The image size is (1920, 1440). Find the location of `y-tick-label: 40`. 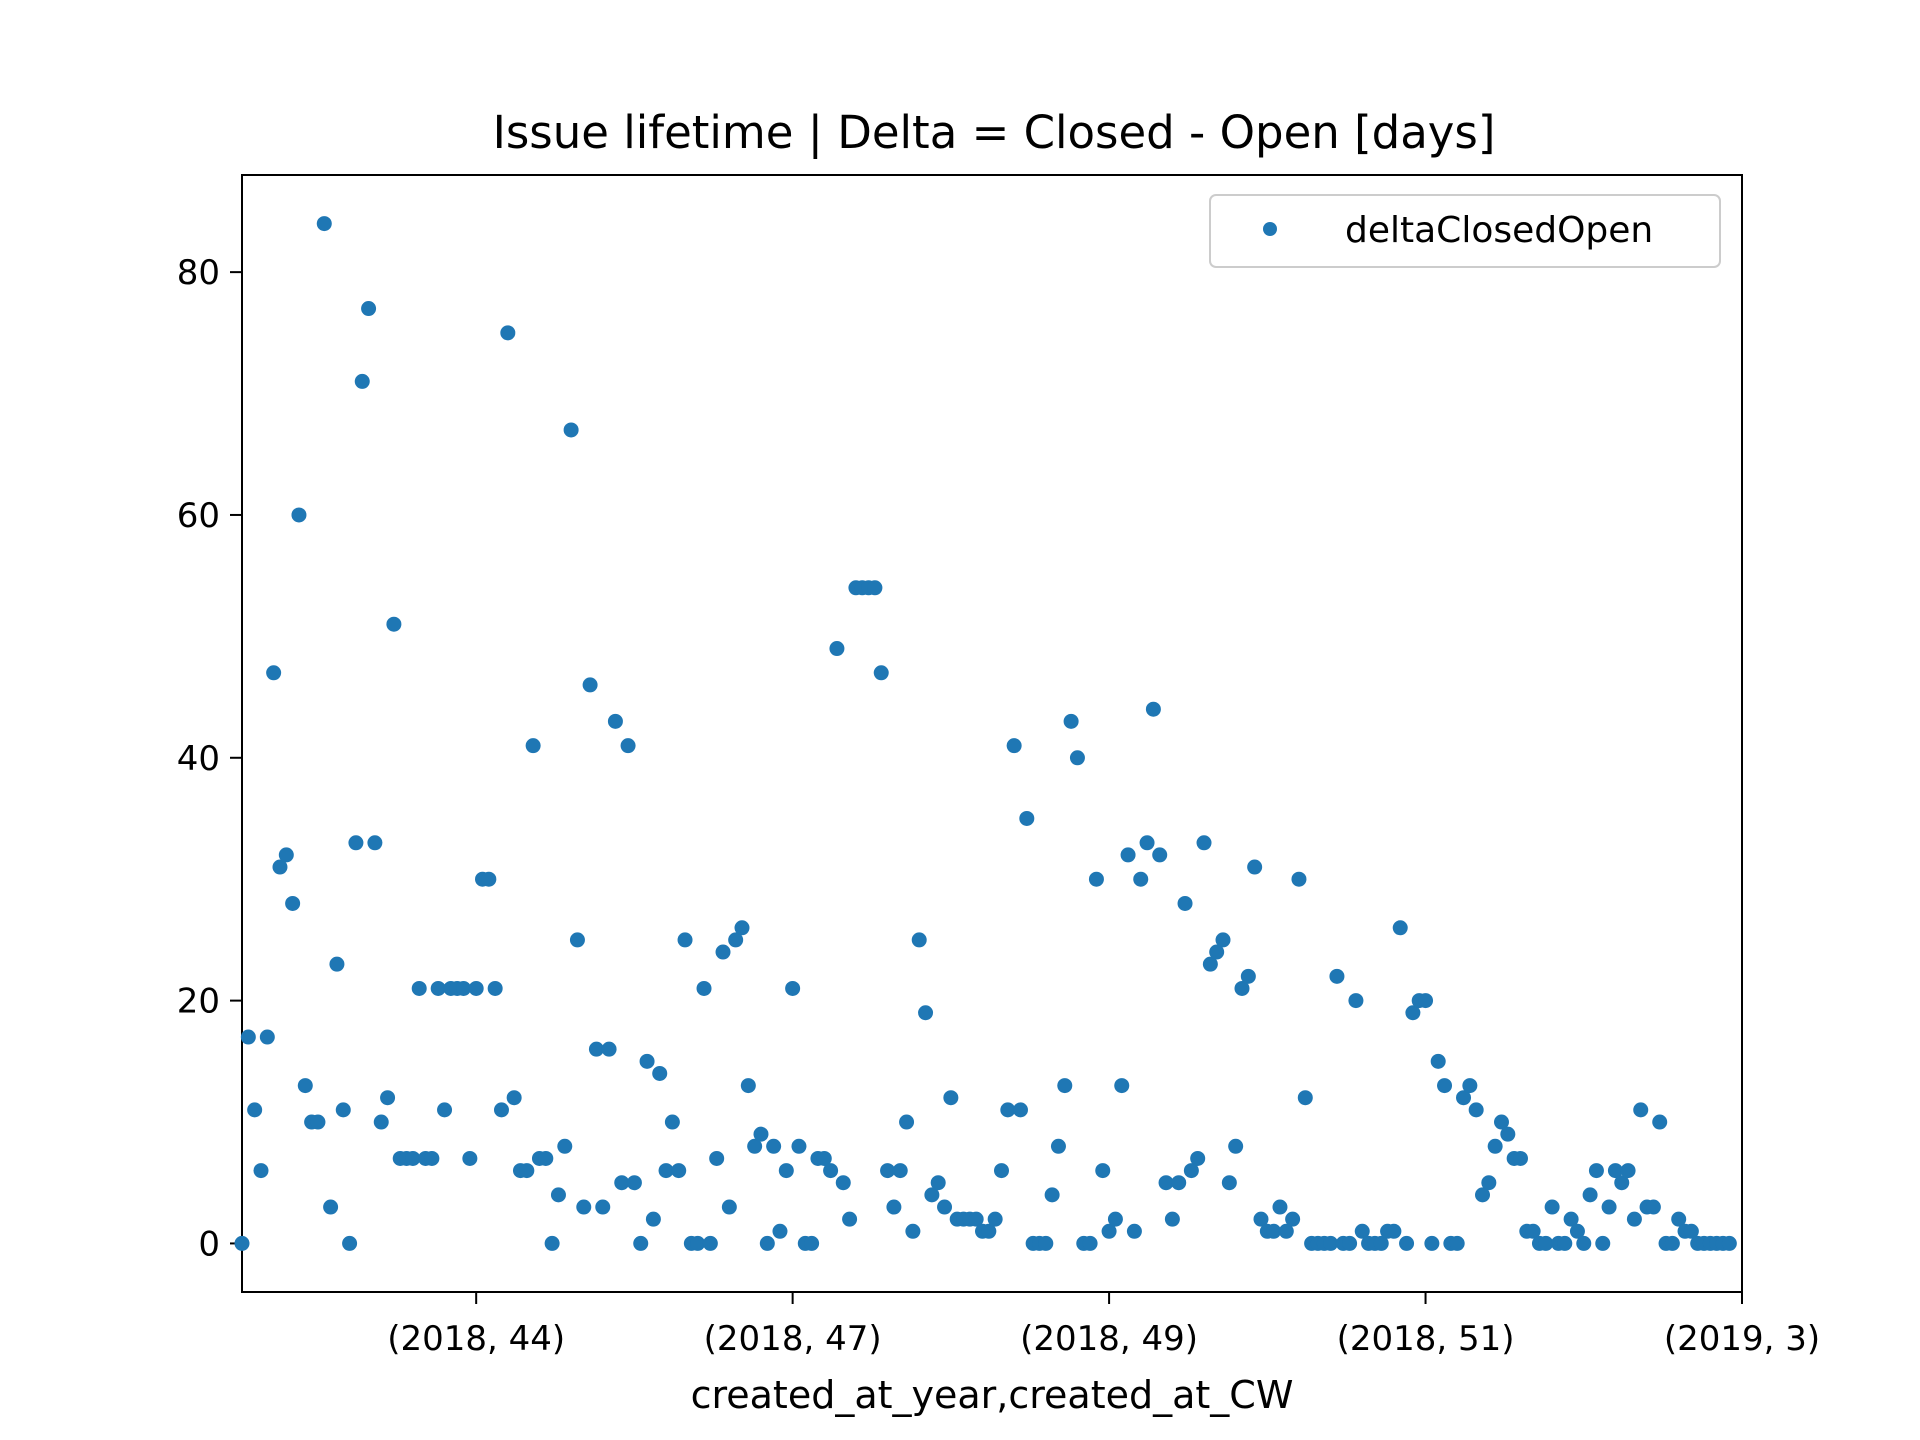

y-tick-label: 40 is located at coordinates (198, 759).